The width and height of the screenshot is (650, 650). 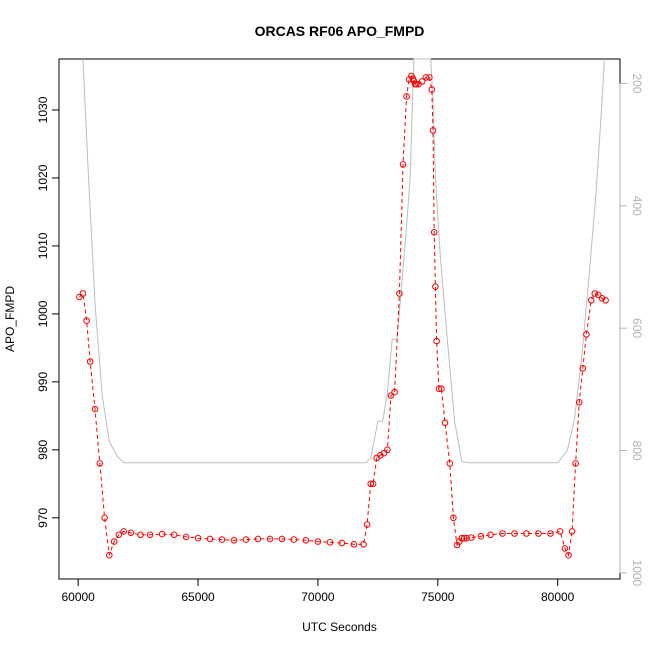 What do you see at coordinates (43, 450) in the screenshot?
I see `y-tick-label: 980` at bounding box center [43, 450].